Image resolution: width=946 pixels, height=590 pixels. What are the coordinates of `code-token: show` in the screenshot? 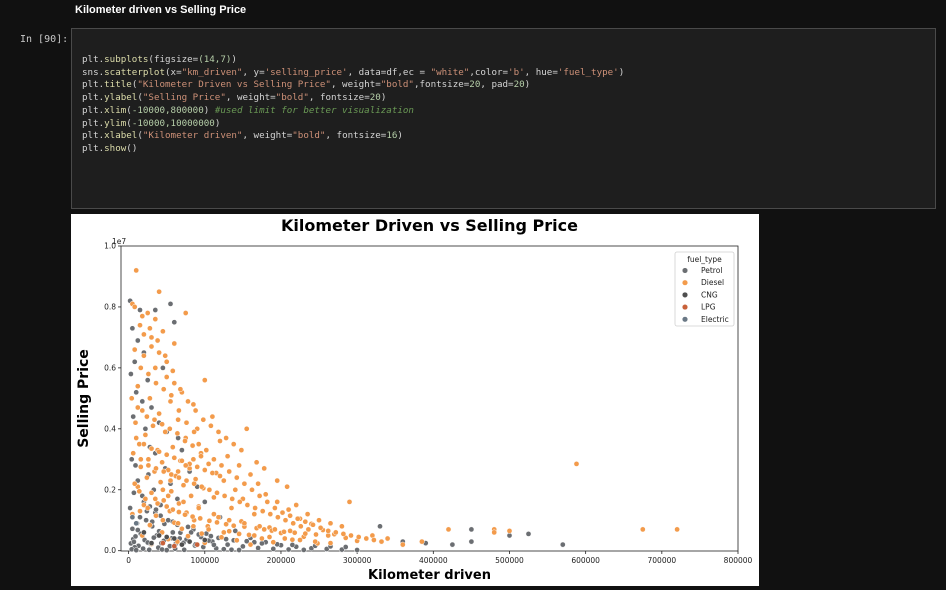 It's located at (115, 148).